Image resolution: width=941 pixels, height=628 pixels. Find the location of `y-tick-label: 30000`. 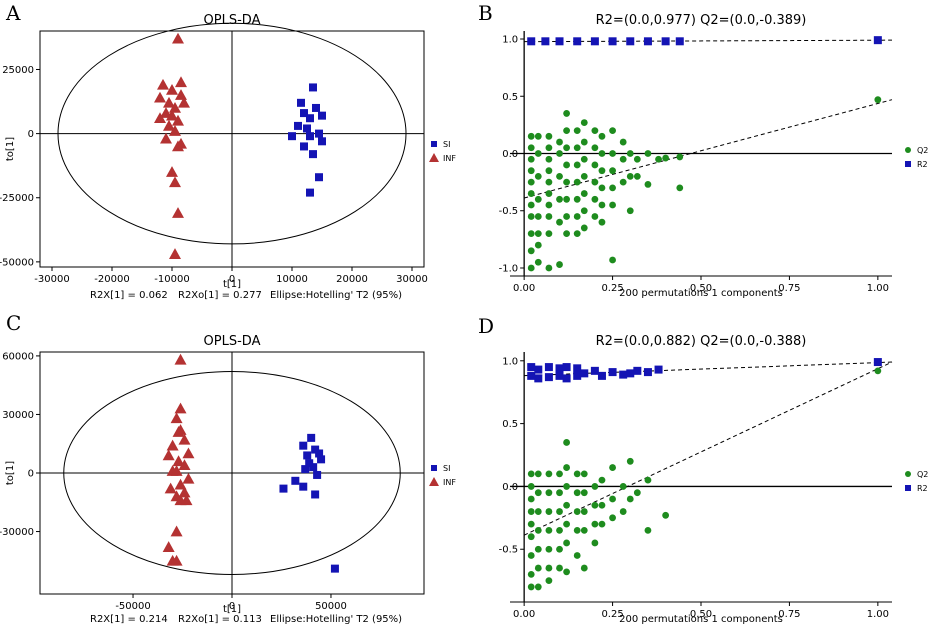

y-tick-label: 30000 is located at coordinates (18, 415).